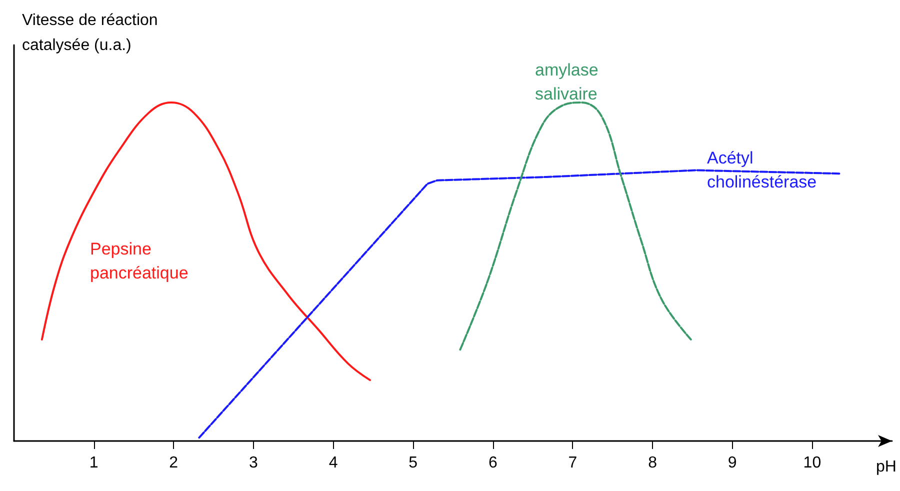 The image size is (900, 491). Describe the element at coordinates (93, 463) in the screenshot. I see `x-tick-label: 1` at that location.